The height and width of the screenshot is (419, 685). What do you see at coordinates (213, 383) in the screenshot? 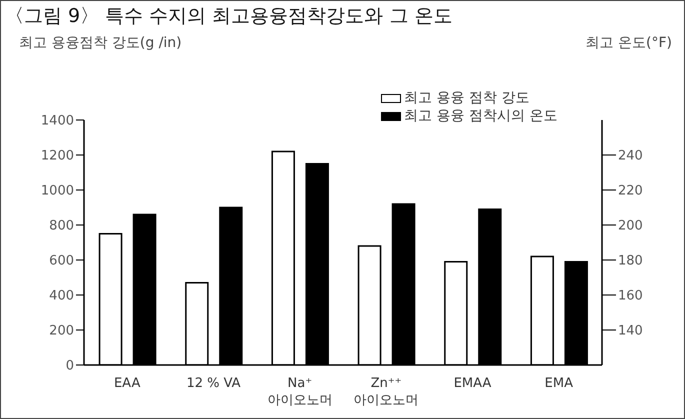
I see `x-tick-label: 12 % VA` at bounding box center [213, 383].